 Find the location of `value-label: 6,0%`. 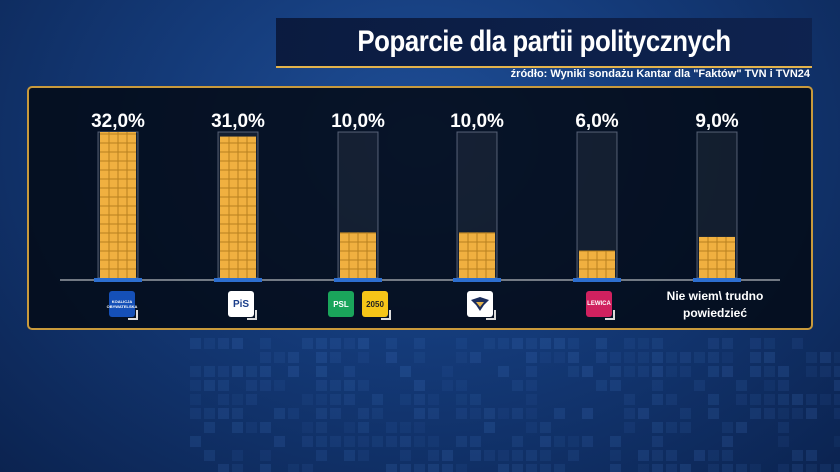

value-label: 6,0% is located at coordinates (596, 121).